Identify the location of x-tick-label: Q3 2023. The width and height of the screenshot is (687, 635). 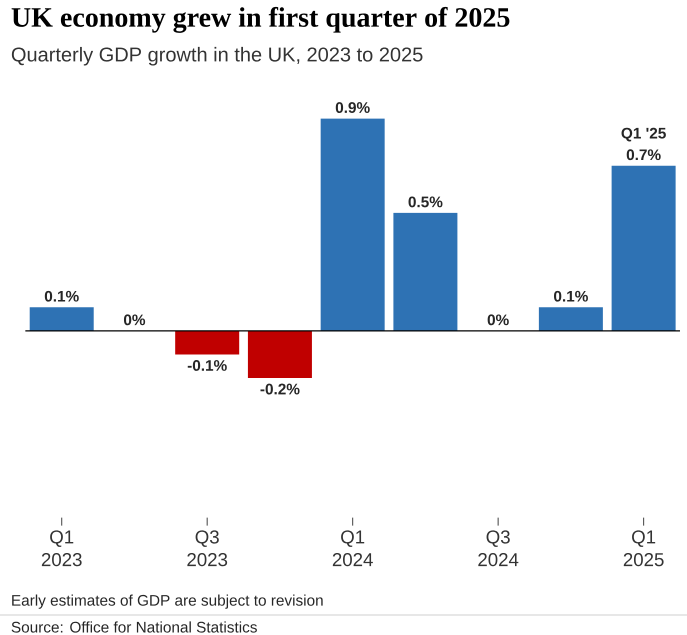
(207, 548).